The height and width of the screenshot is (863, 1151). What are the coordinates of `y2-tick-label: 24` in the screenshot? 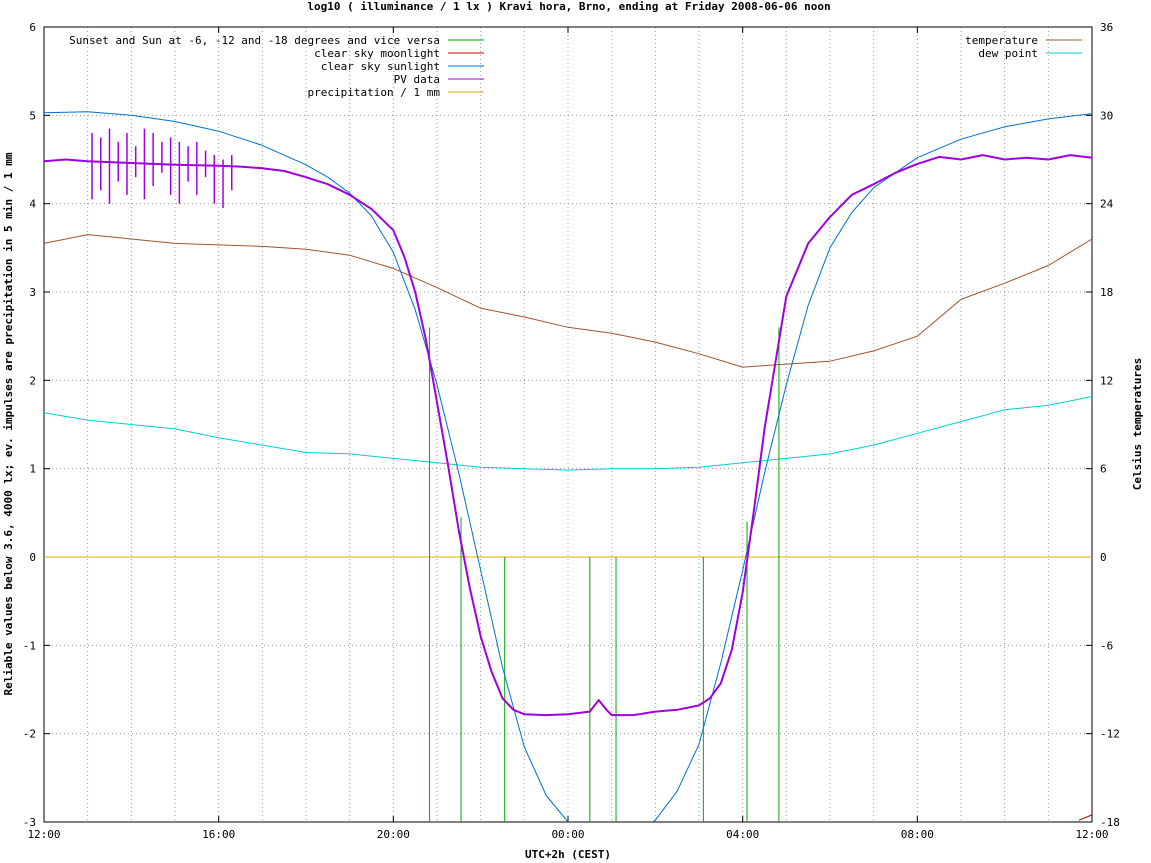 It's located at (1107, 204).